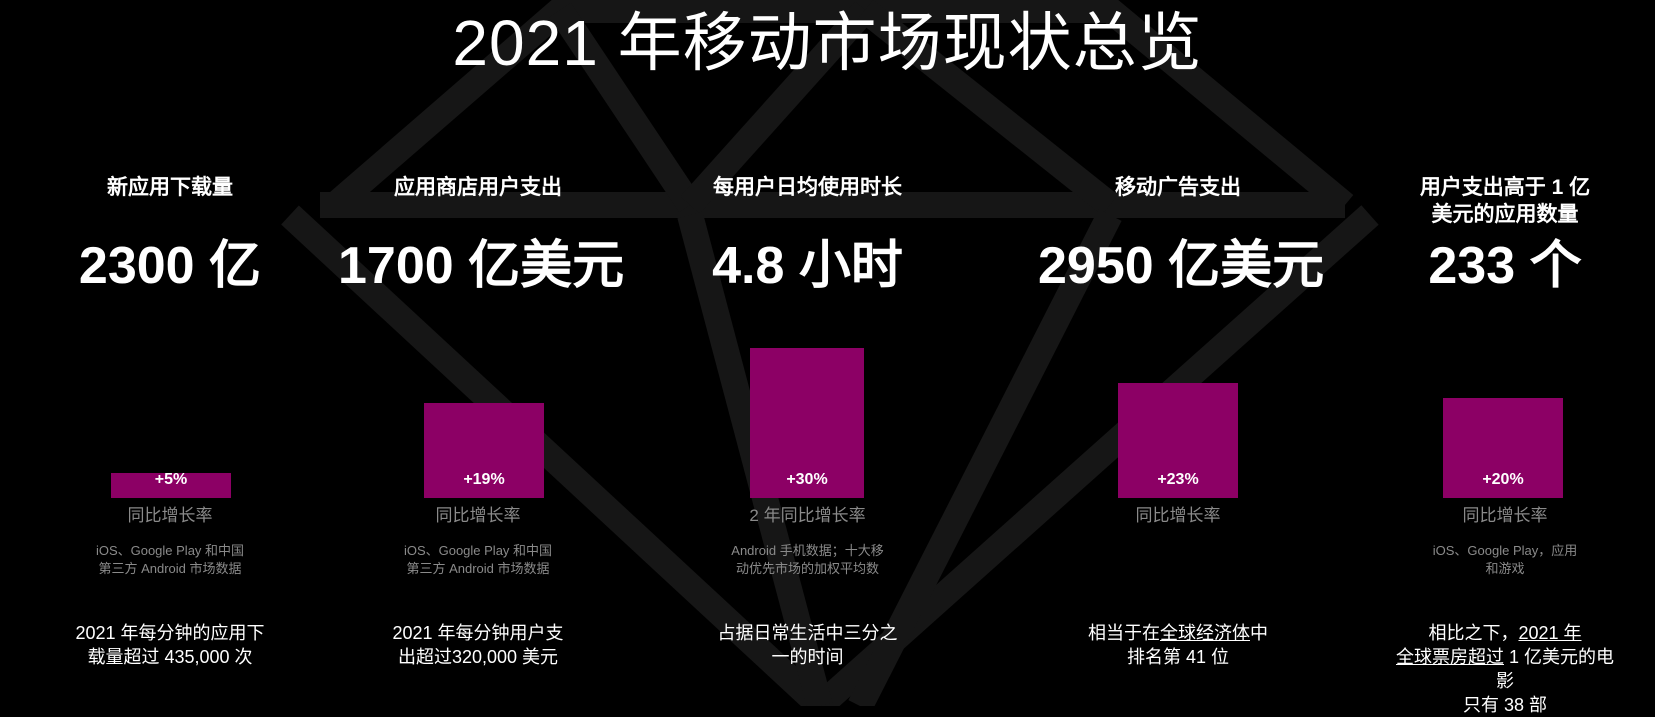  Describe the element at coordinates (807, 479) in the screenshot. I see `growth-bar-label: +30%` at that location.